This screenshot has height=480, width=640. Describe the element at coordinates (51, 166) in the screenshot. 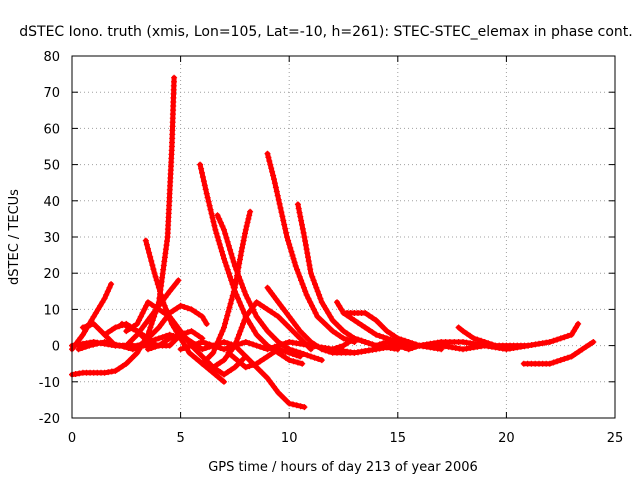

I see `y-tick-label: 50` at that location.